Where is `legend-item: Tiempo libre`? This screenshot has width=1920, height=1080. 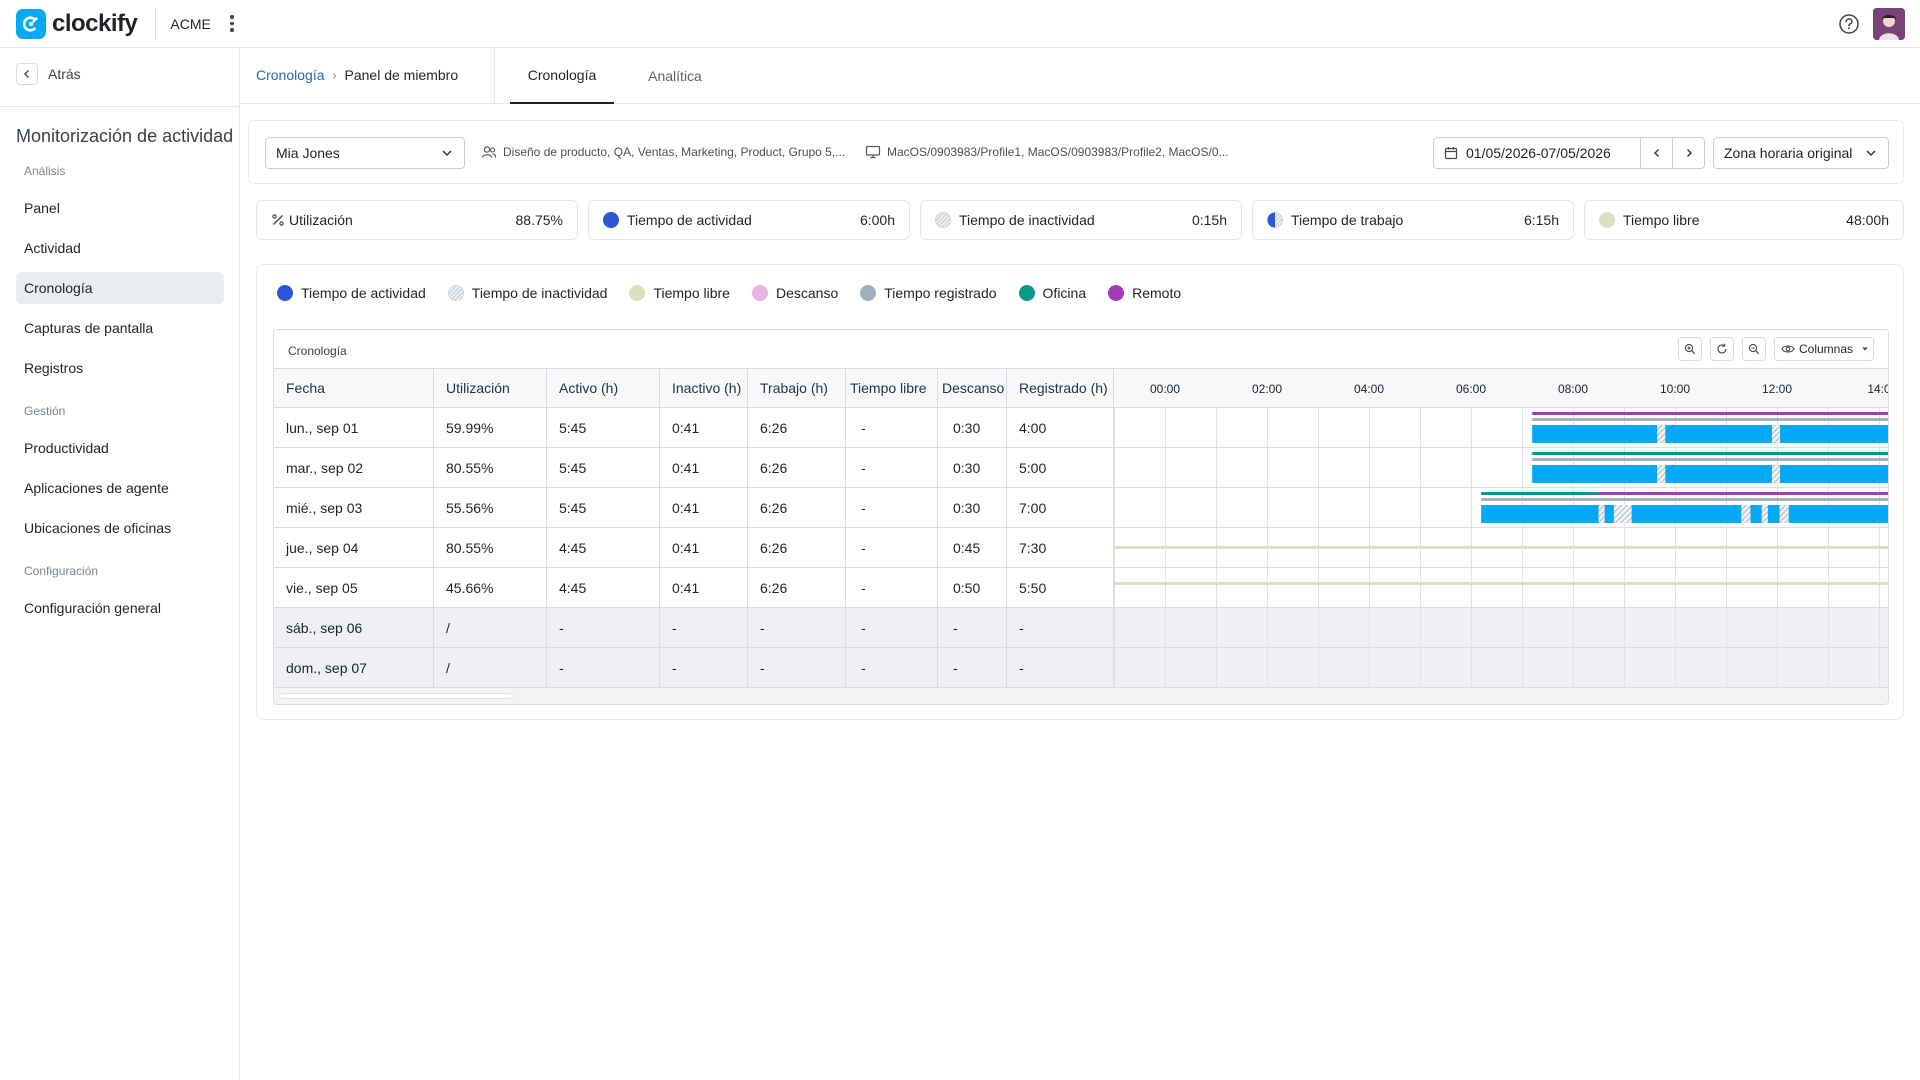
legend-item: Tiempo libre is located at coordinates (679, 293).